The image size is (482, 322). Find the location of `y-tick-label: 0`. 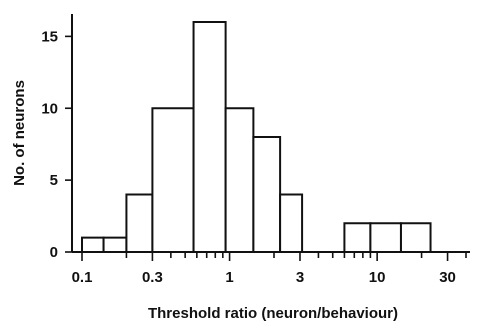

y-tick-label: 0 is located at coordinates (54, 252).